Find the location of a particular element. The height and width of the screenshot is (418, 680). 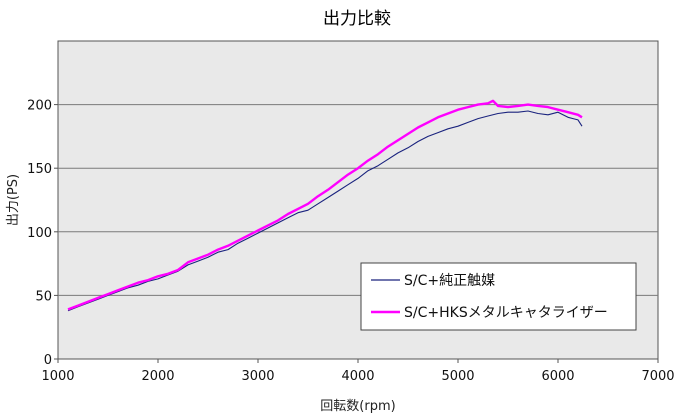

legend-label-0: S/C+純正触媒 is located at coordinates (449, 281).